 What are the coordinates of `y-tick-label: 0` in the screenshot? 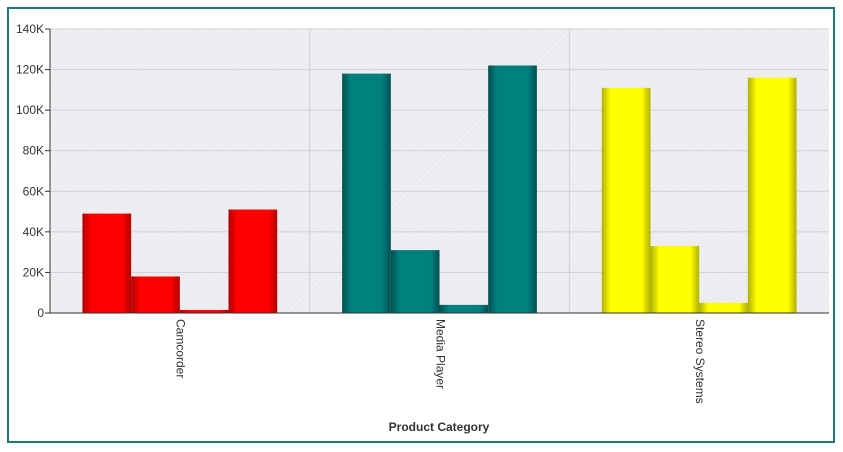 It's located at (40, 313).